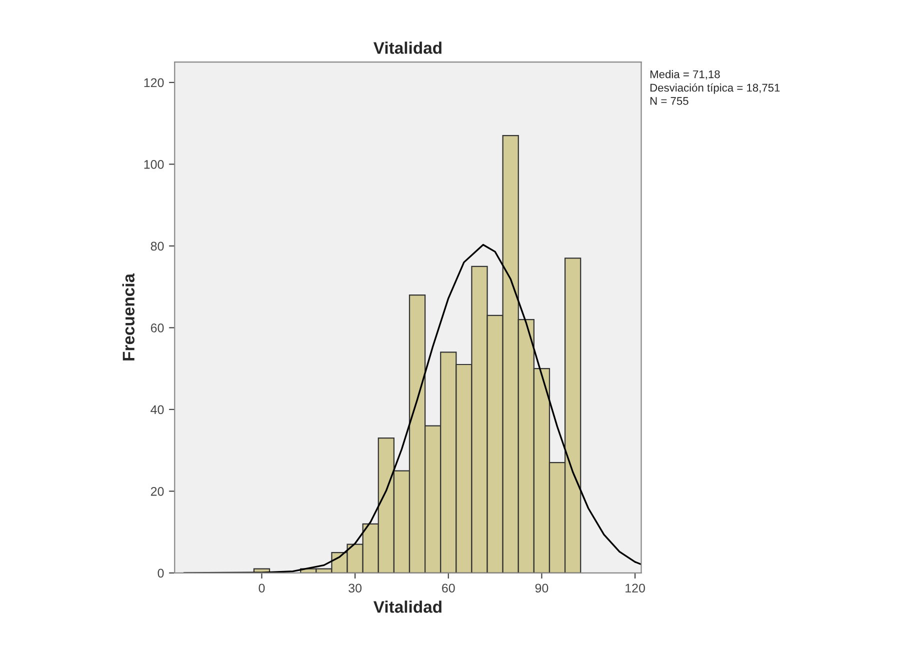  What do you see at coordinates (128, 316) in the screenshot?
I see `y-axis-title: Frecuencia` at bounding box center [128, 316].